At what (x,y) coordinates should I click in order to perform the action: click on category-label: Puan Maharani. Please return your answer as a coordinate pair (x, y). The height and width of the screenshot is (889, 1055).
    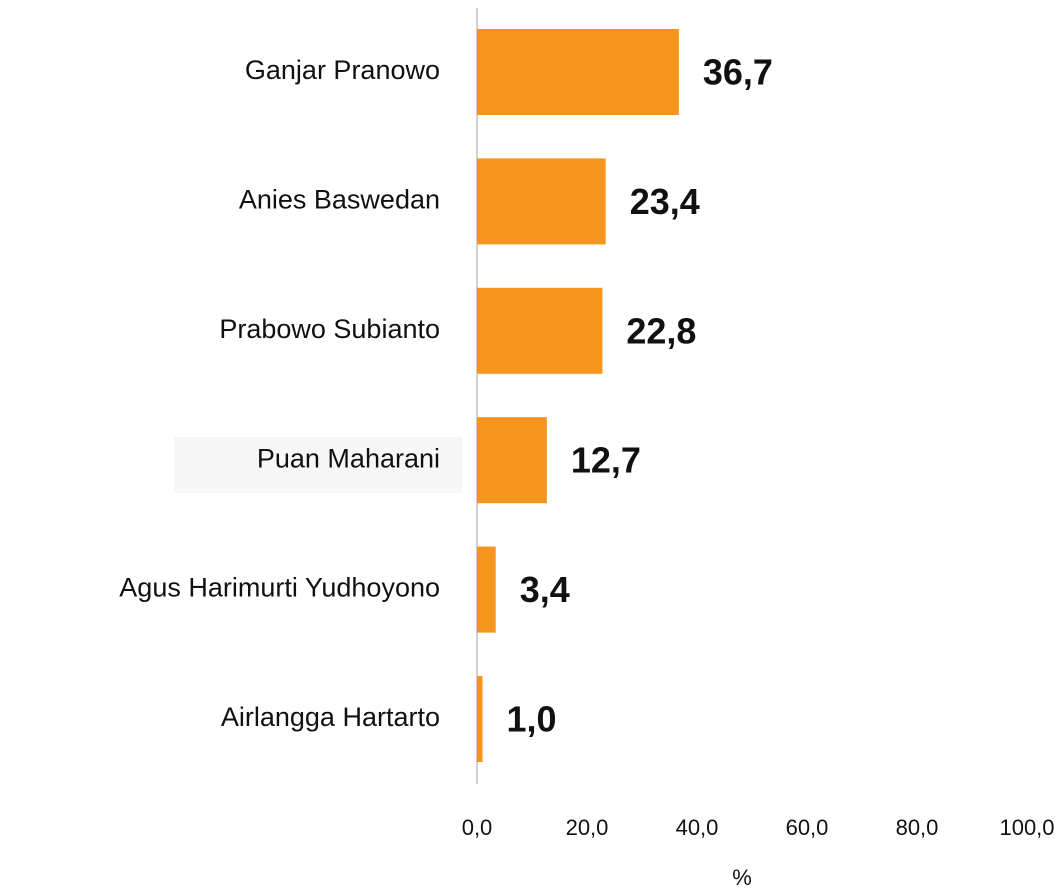
    Looking at the image, I should click on (348, 458).